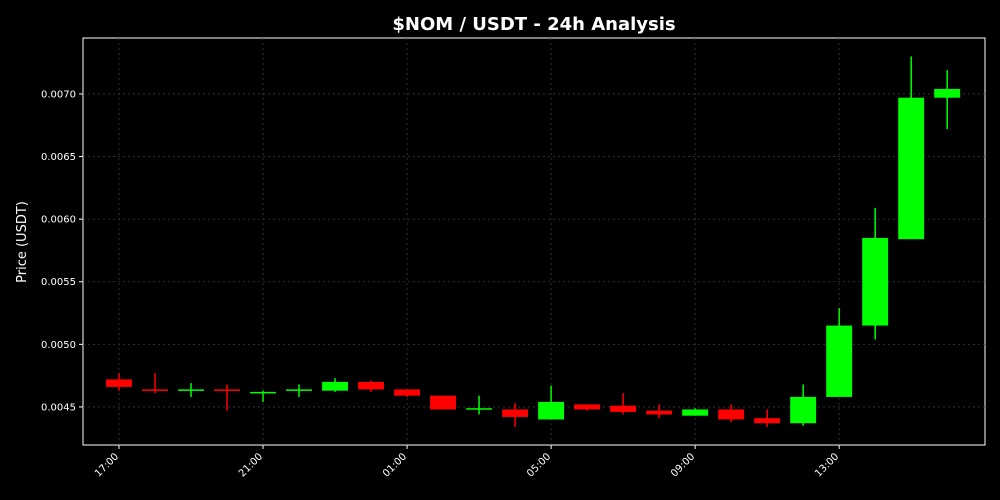 This screenshot has width=1000, height=500. What do you see at coordinates (107, 465) in the screenshot?
I see `x-tick-label: 17:00` at bounding box center [107, 465].